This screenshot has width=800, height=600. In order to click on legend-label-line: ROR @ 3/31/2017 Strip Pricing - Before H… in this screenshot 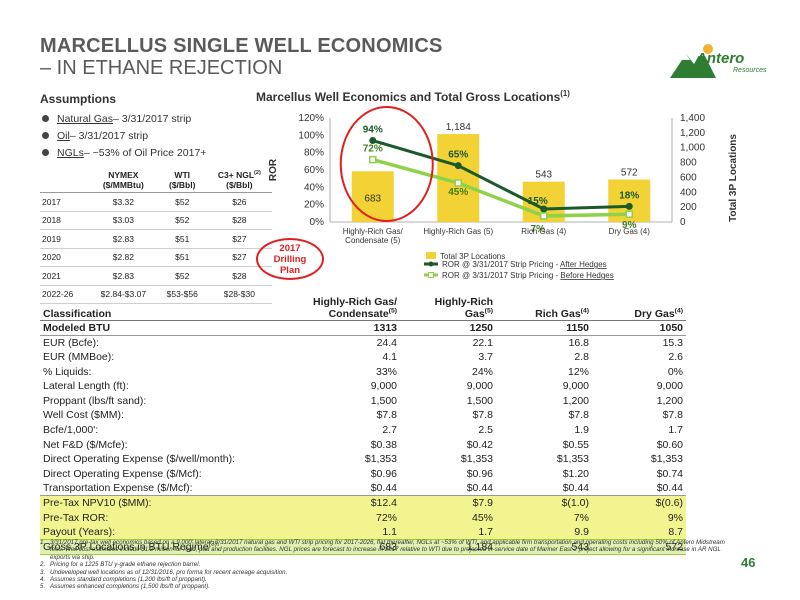, I will do `click(528, 275)`.